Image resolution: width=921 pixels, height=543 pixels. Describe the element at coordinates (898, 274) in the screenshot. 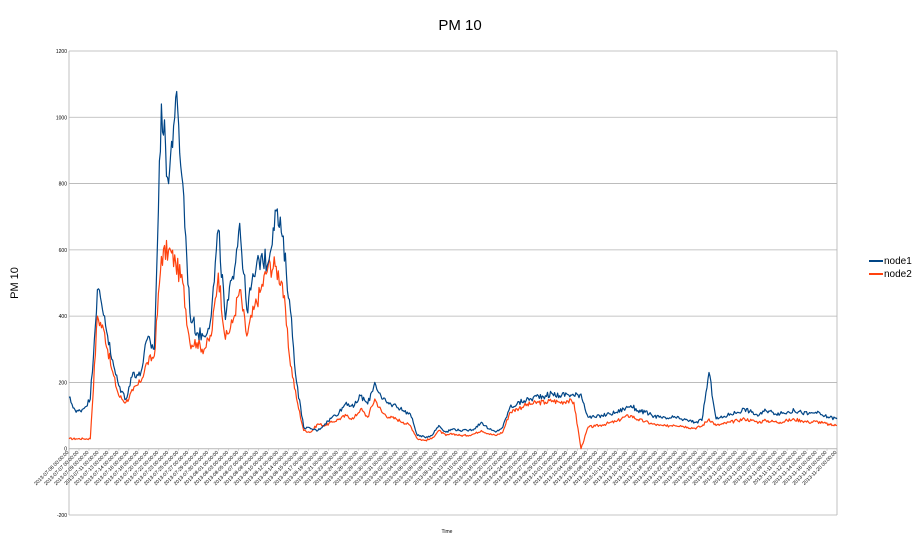

I see `legend-label-node2: node2` at that location.